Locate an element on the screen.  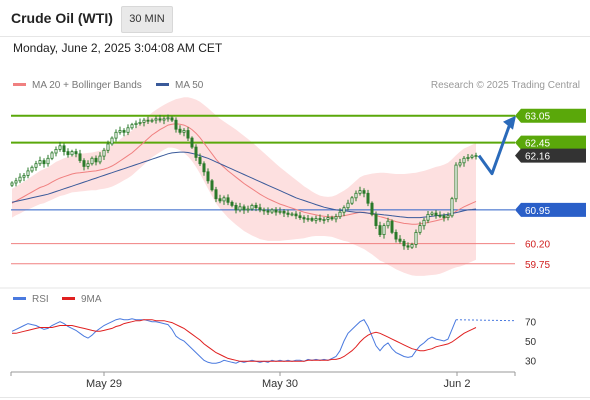
legend-rsi-ma: 9MA is located at coordinates (82, 299).